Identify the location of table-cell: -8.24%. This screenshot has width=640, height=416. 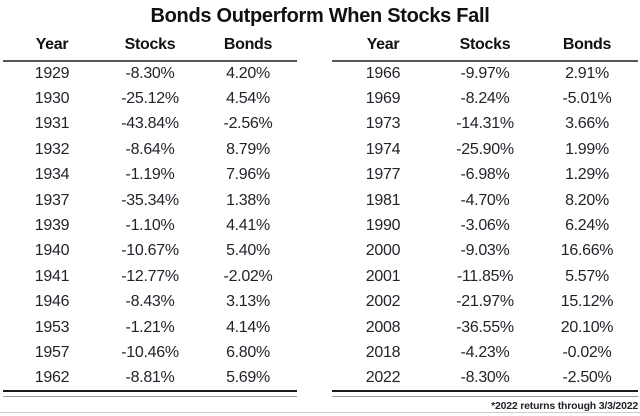
(485, 99).